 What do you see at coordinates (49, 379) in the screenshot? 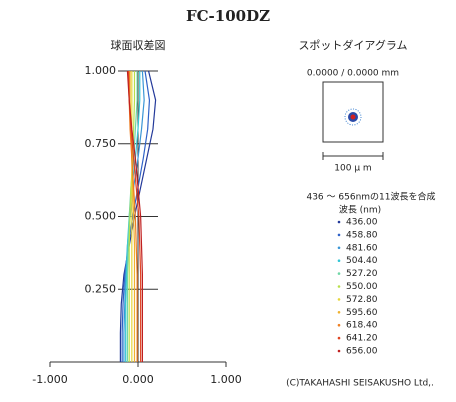
I see `x-tick-label: -1.000` at bounding box center [49, 379].